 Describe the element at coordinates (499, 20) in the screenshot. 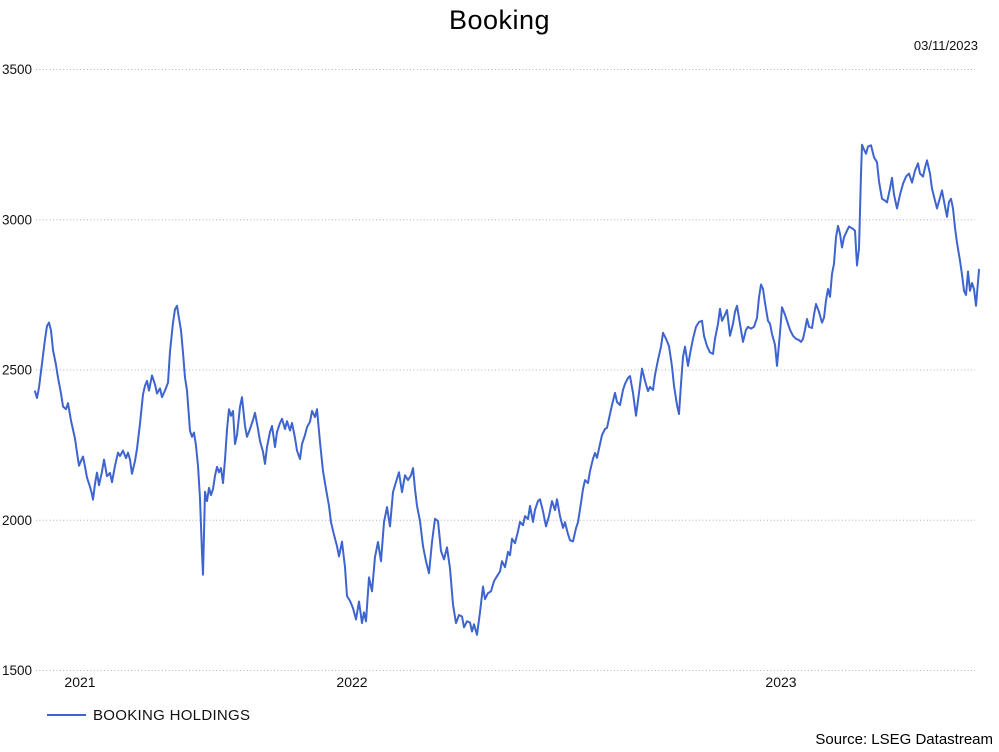

I see `chart-title: Booking` at that location.